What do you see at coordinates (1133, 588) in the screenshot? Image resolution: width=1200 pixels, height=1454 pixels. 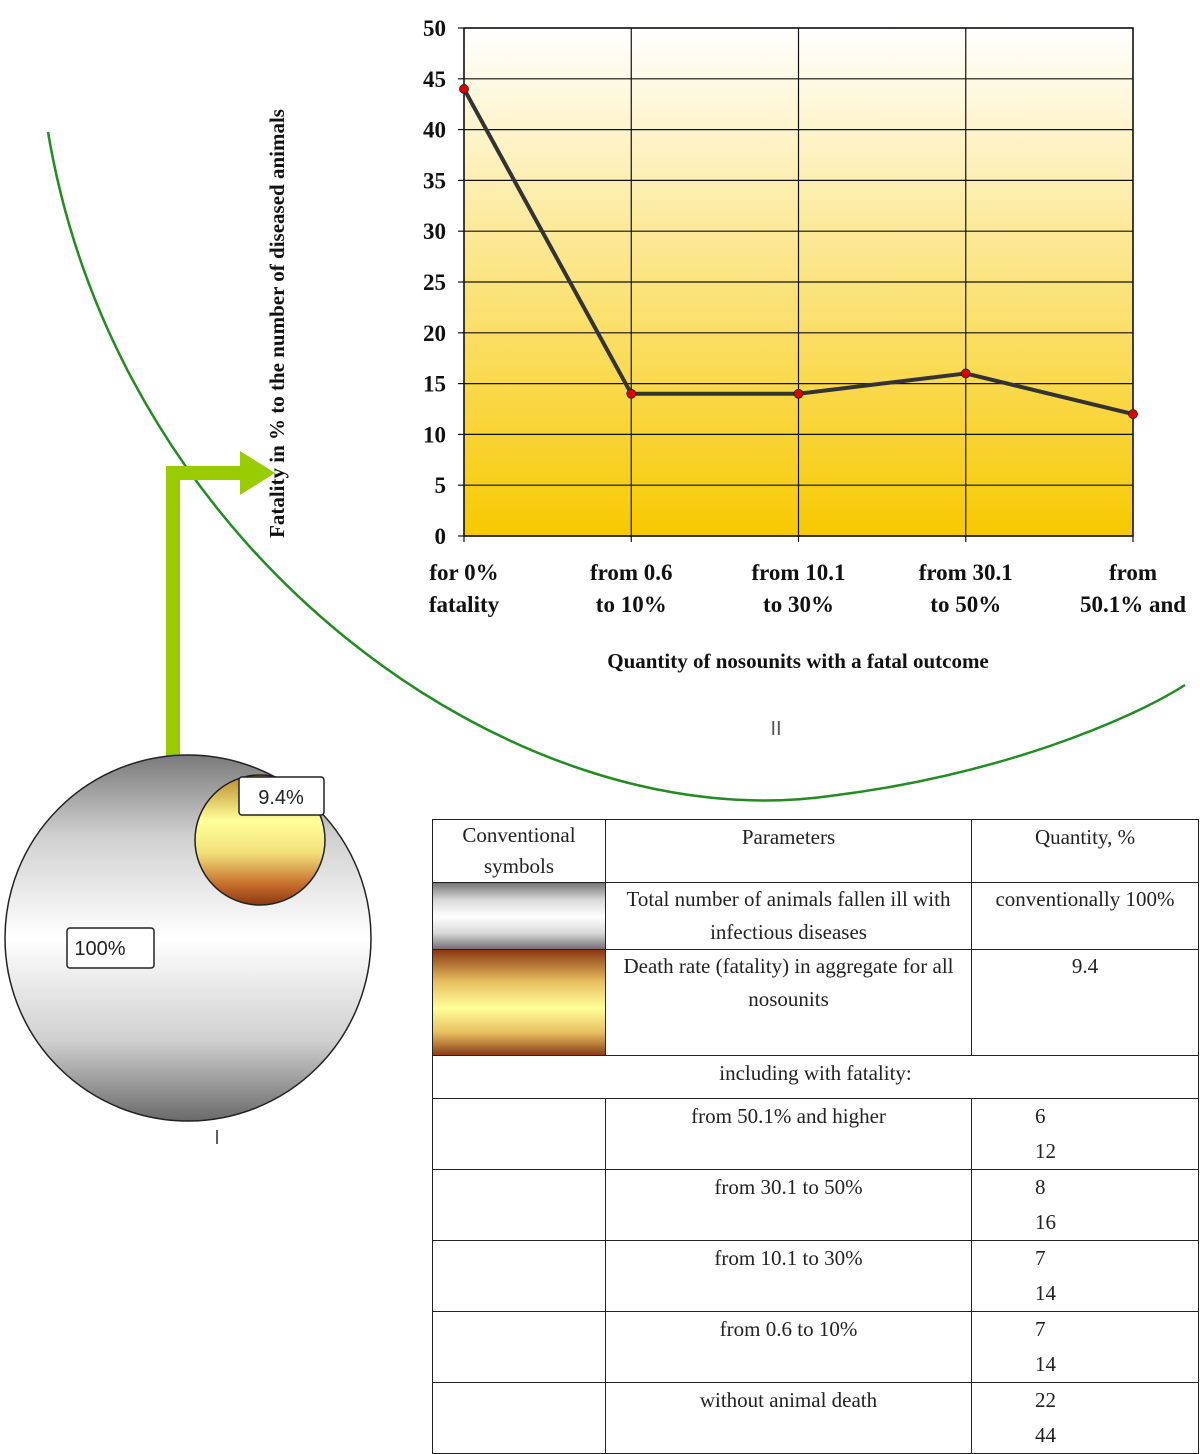 I see `x-tick-label: from 50.1% and` at bounding box center [1133, 588].